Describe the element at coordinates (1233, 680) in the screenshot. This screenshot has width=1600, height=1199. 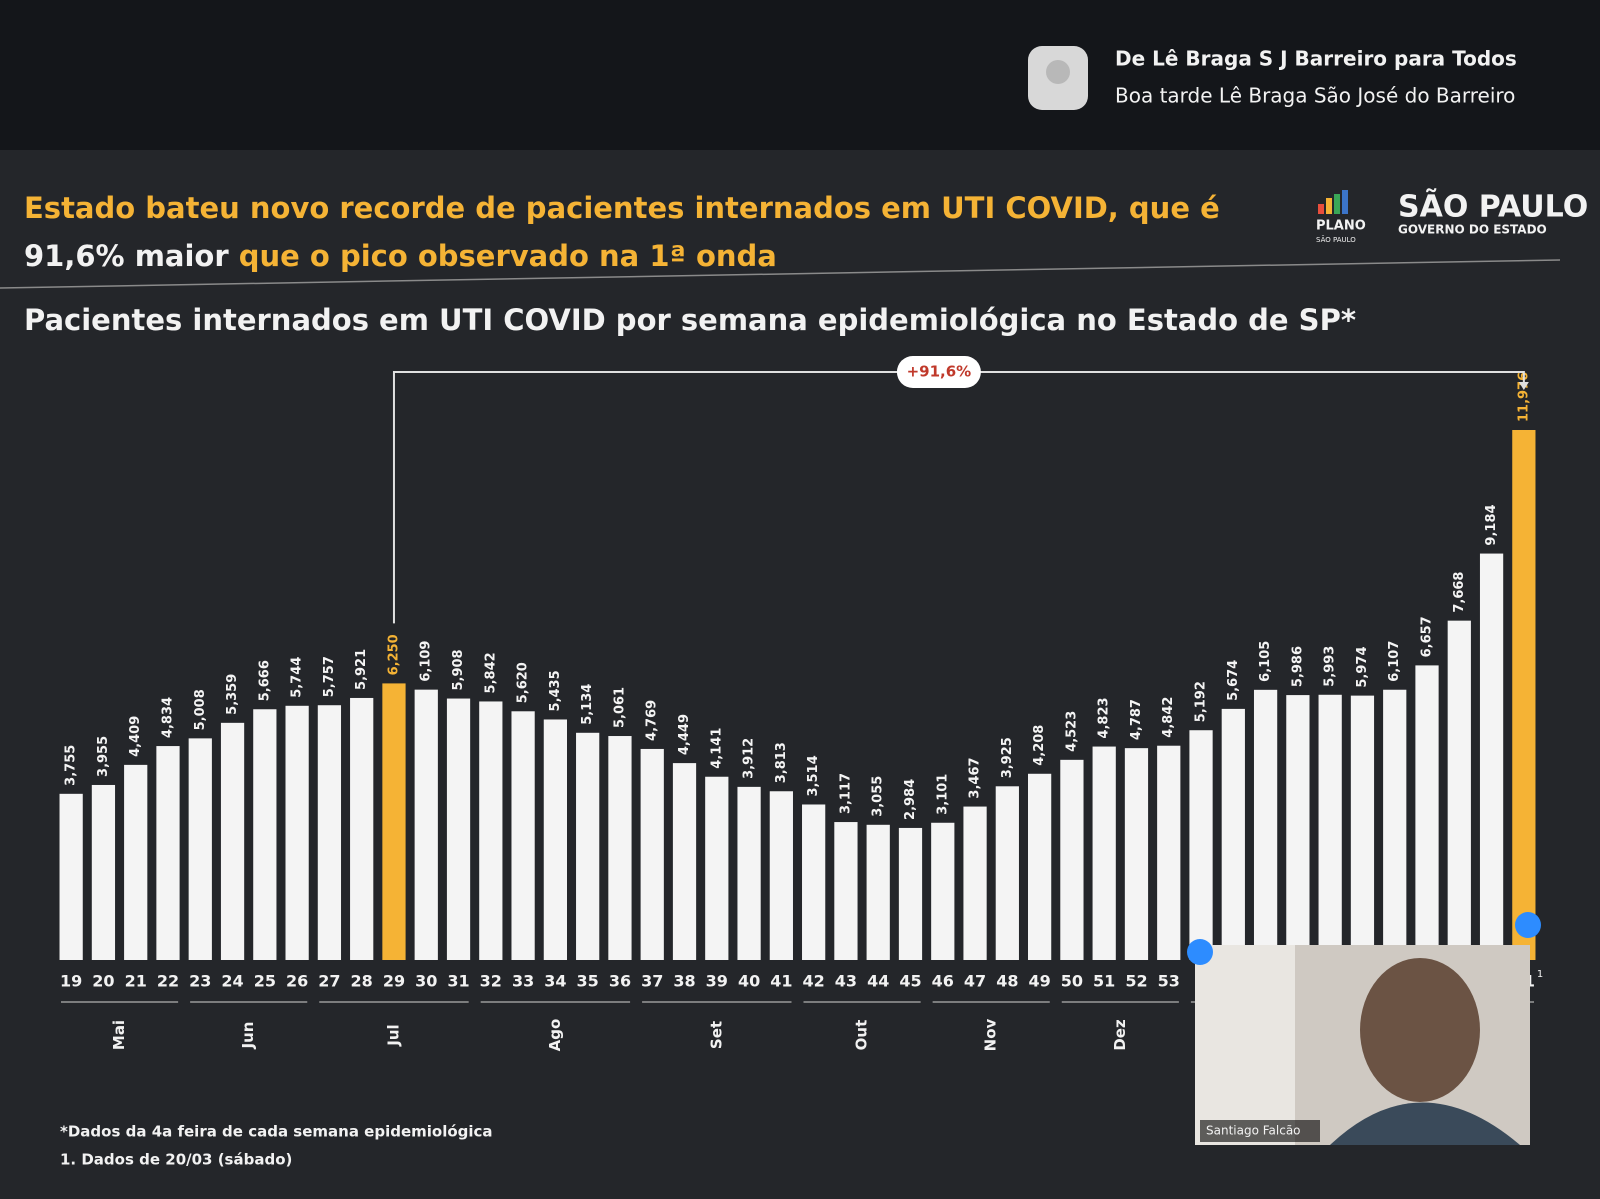
I see `value-label: 5,674` at that location.